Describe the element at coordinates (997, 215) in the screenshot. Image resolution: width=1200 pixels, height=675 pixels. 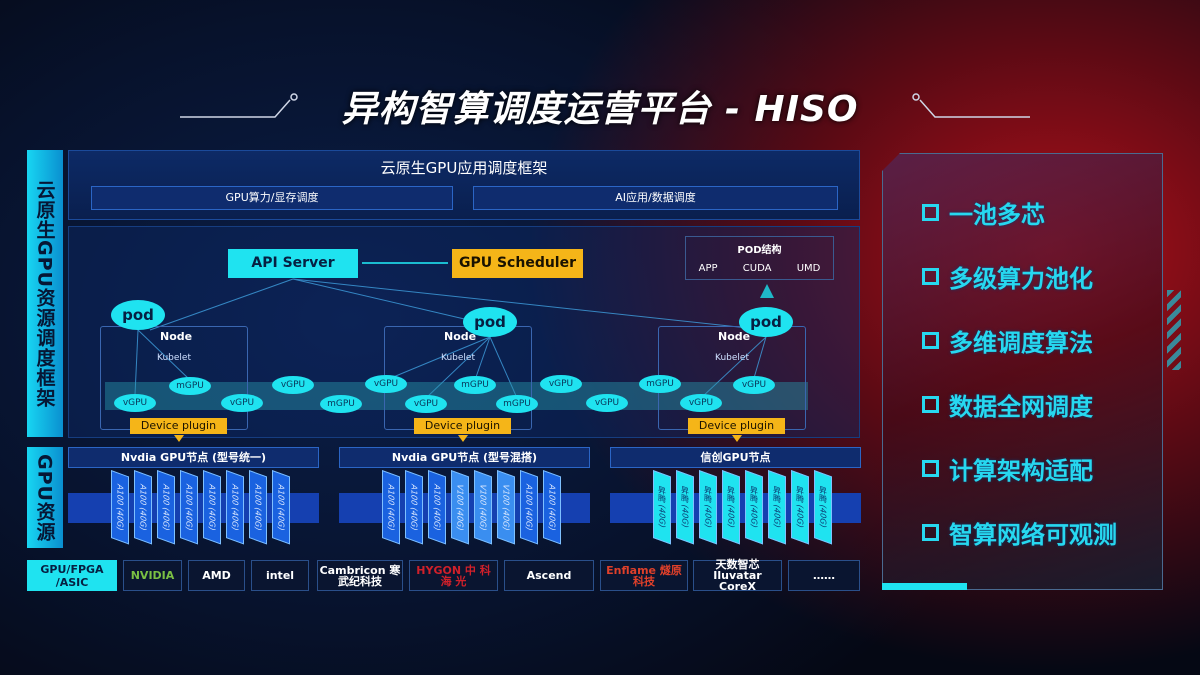
I see `feature-label: 一池多芯` at that location.